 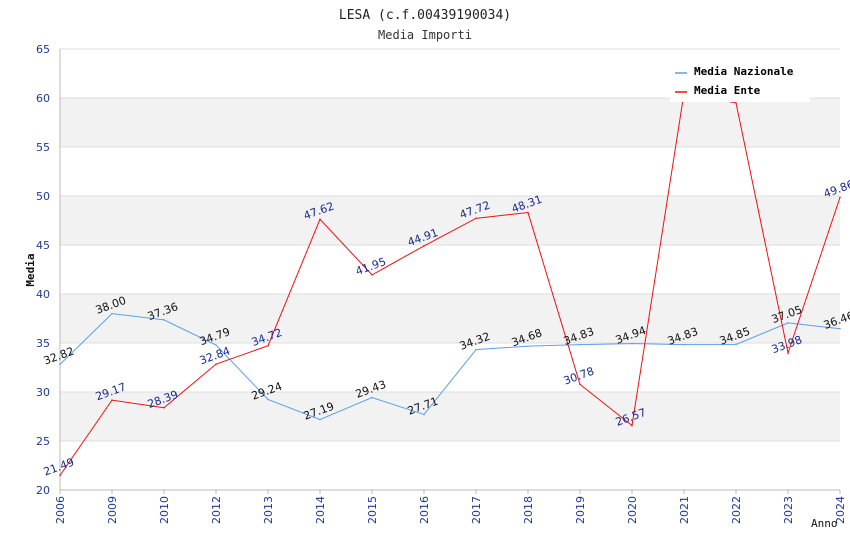 I want to click on y-tick-label: 40, so click(x=43, y=294).